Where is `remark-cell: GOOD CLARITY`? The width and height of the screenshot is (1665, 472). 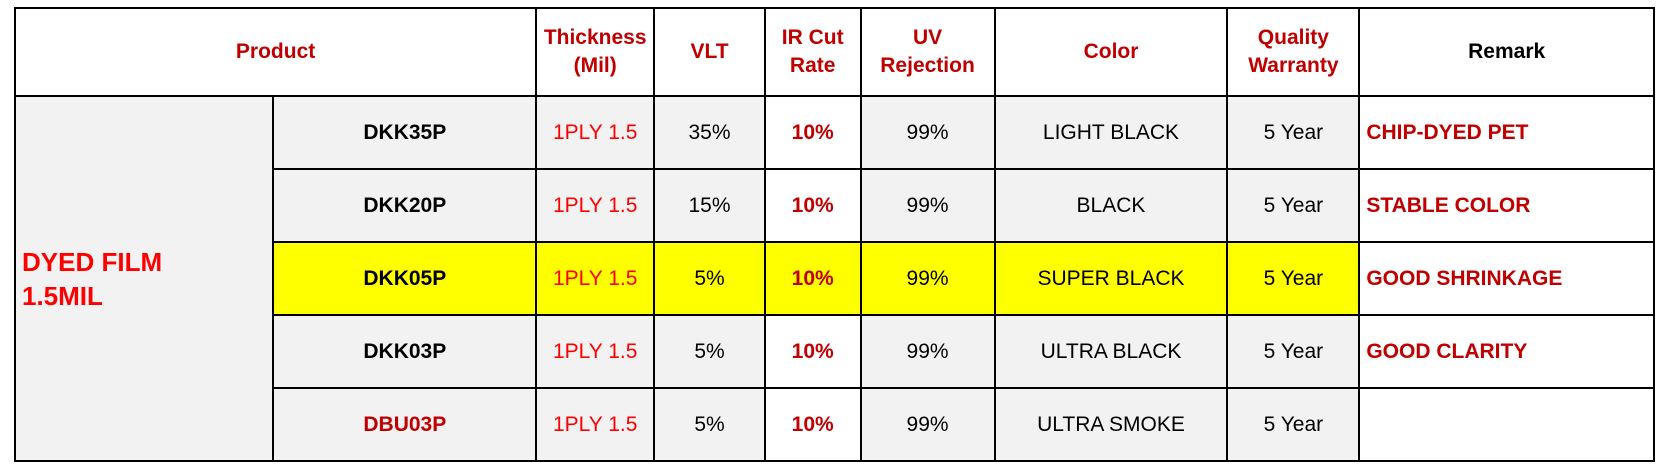
remark-cell: GOOD CLARITY is located at coordinates (1506, 351).